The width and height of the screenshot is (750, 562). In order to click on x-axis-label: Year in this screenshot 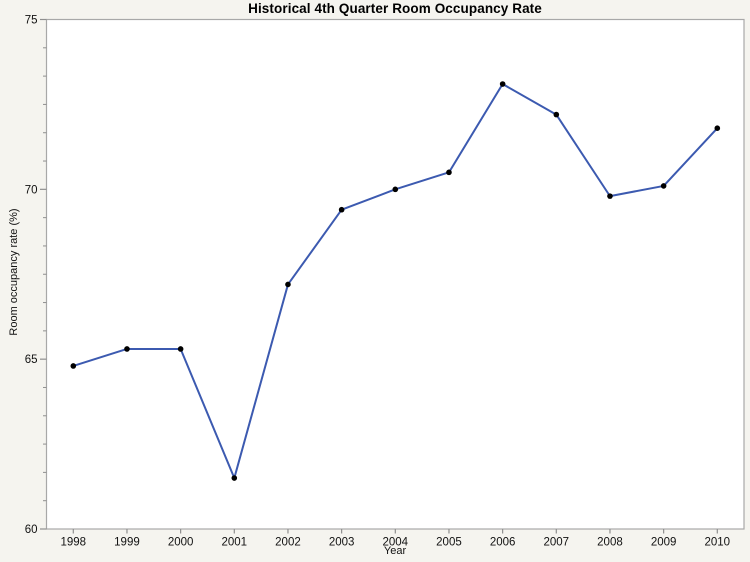, I will do `click(395, 551)`.